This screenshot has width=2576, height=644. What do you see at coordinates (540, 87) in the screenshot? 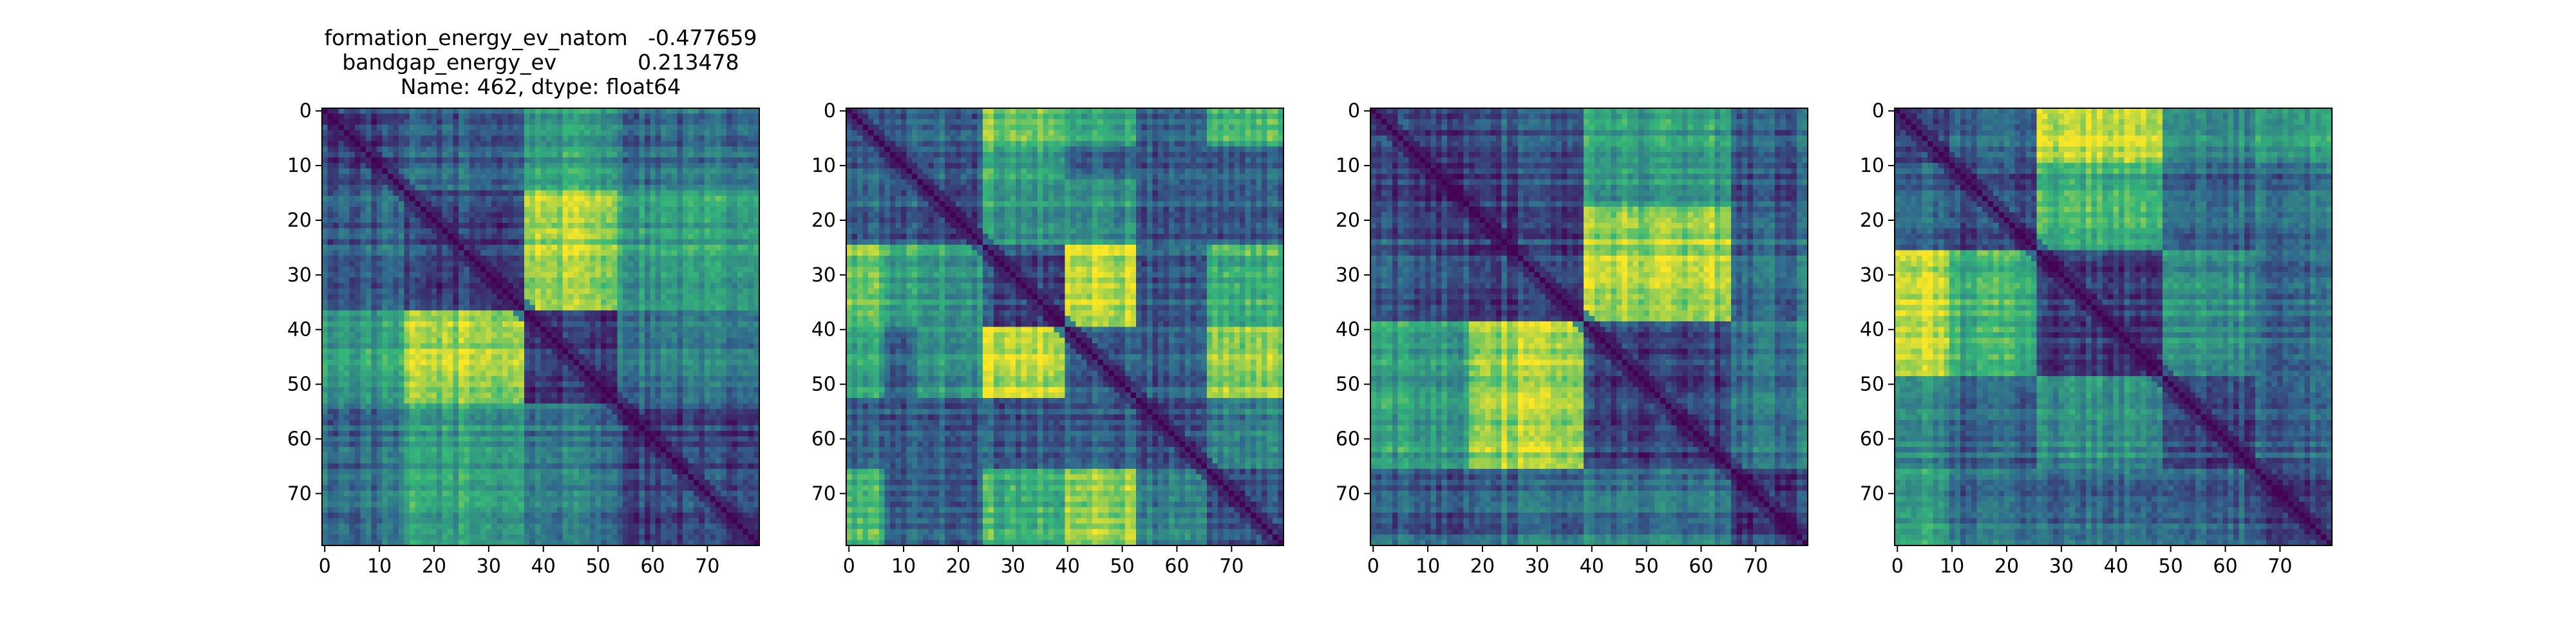
I see `title-line-3: Name: 462, dtype: float64` at bounding box center [540, 87].